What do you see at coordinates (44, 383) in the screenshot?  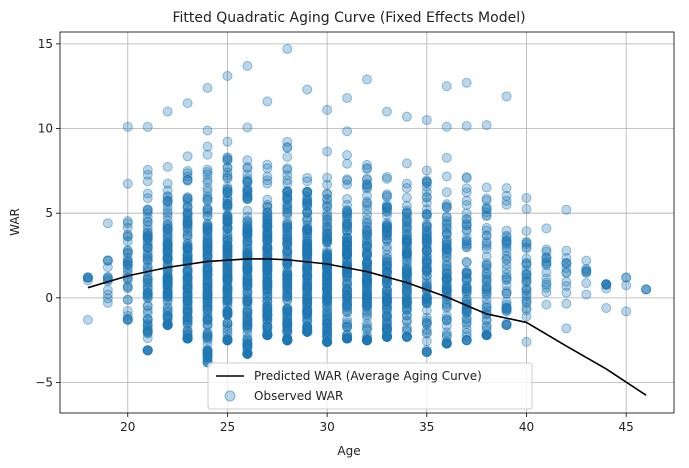 I see `y-tick-label: −5` at bounding box center [44, 383].